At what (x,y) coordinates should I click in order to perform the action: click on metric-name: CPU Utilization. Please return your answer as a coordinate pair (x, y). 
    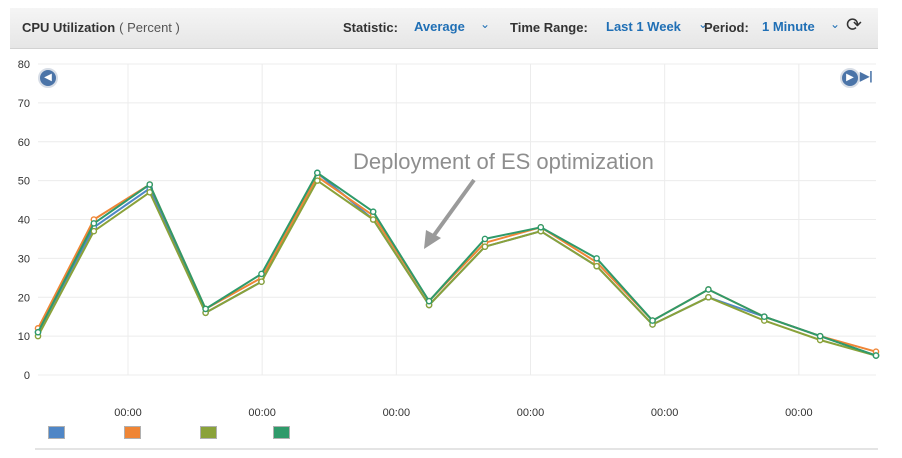
    Looking at the image, I should click on (69, 27).